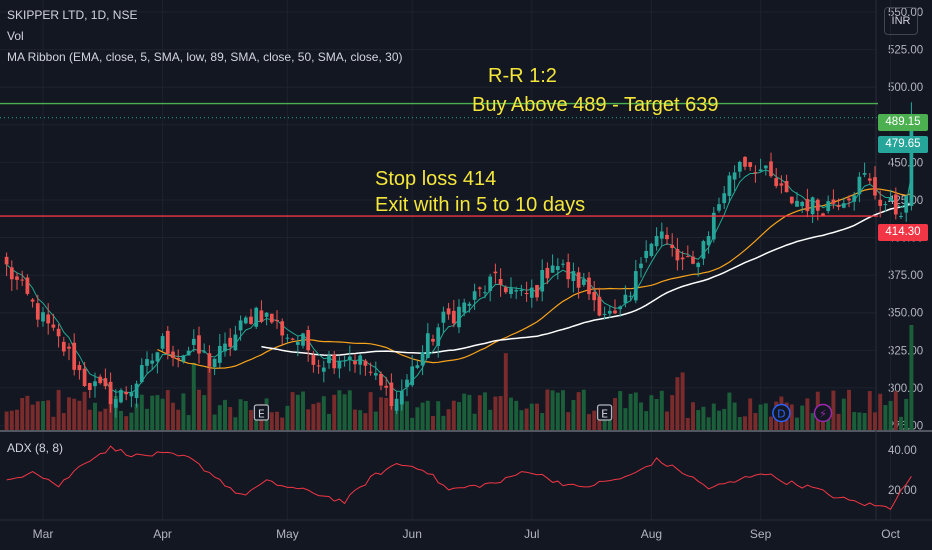 Image resolution: width=932 pixels, height=550 pixels. I want to click on adx-legend: ADX (8, 8), so click(35, 448).